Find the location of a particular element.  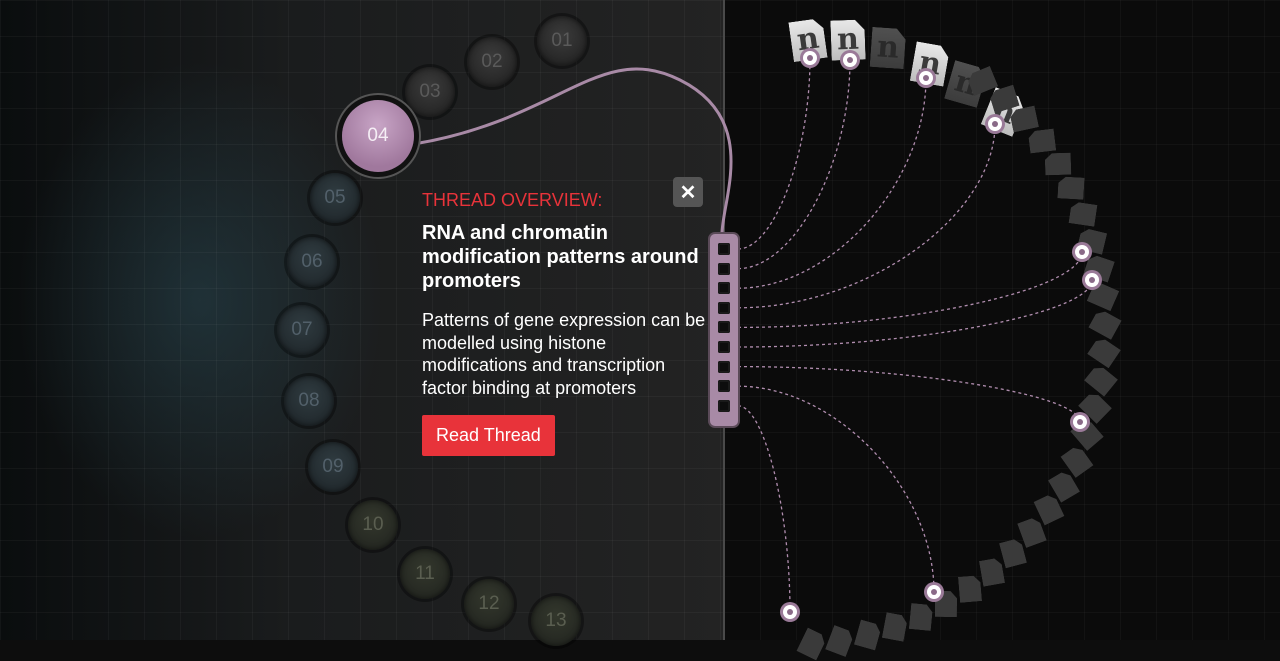

issue-circle-10: 10 is located at coordinates (373, 525).